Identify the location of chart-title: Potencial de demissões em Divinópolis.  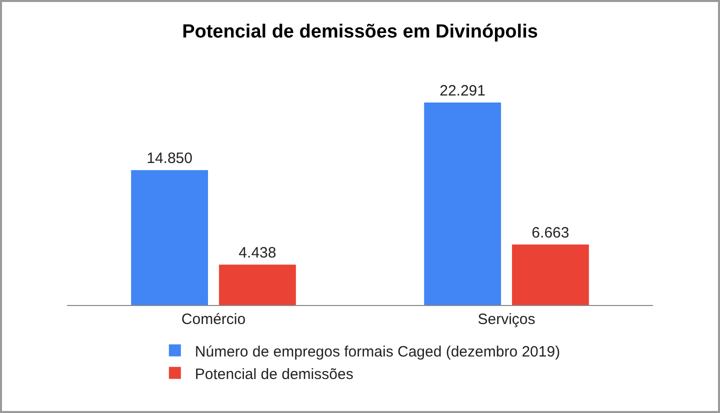
(360, 31).